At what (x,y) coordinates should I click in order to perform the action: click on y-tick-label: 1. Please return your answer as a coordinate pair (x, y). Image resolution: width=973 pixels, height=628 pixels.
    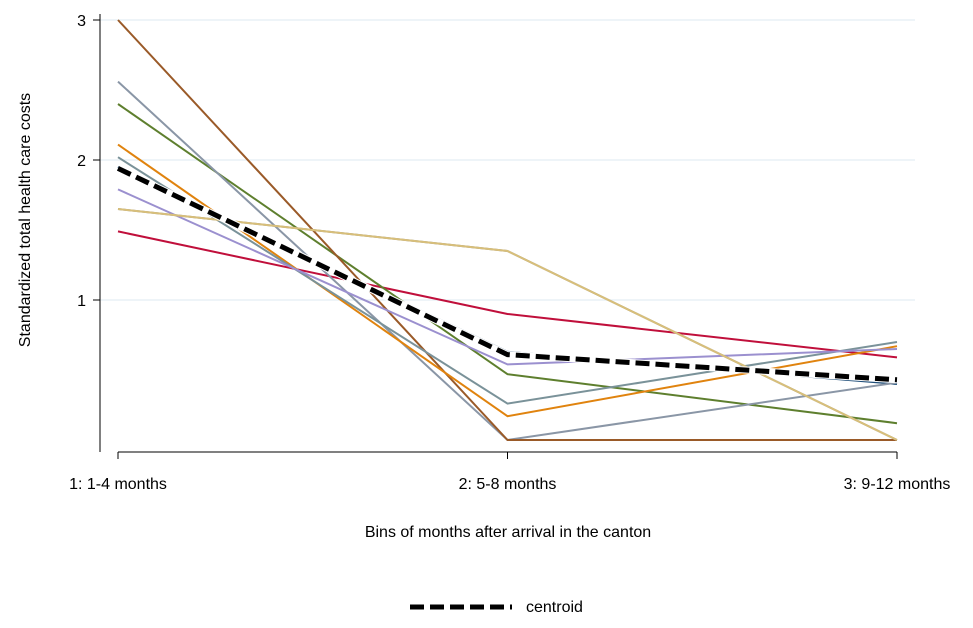
    Looking at the image, I should click on (81, 301).